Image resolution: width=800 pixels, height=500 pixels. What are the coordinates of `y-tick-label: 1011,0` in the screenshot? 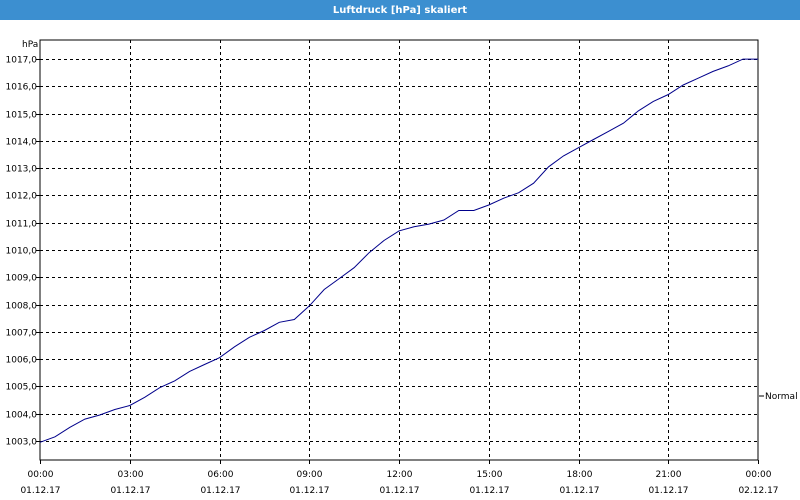 It's located at (22, 225).